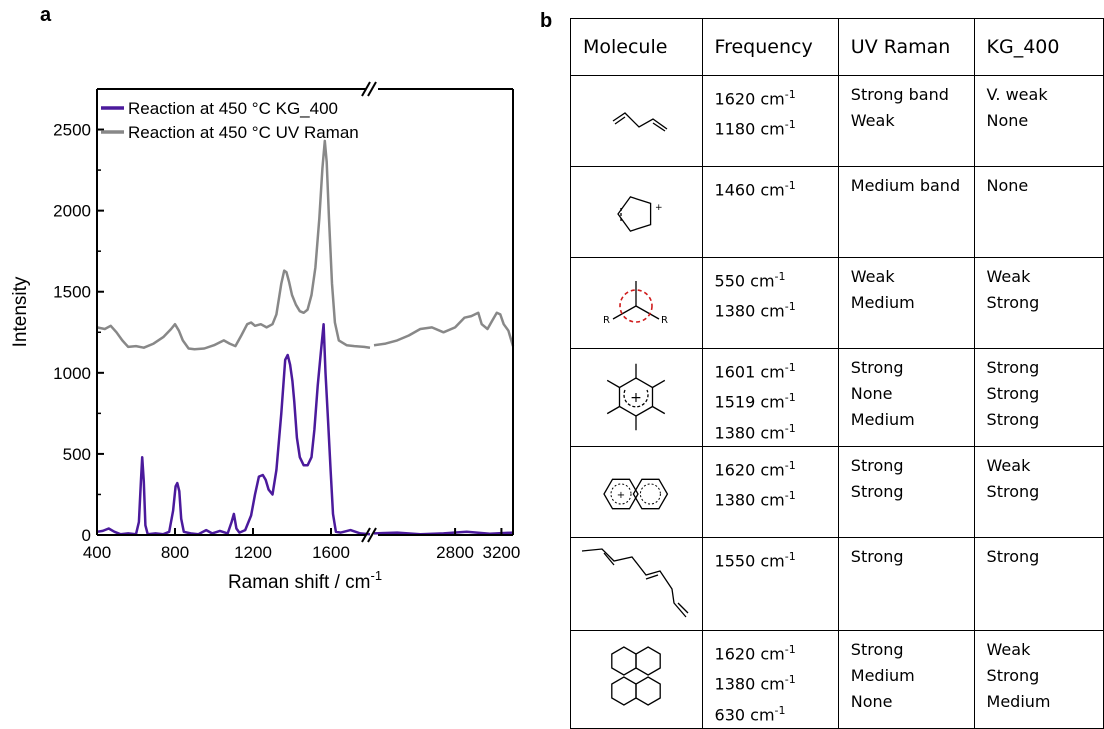 The width and height of the screenshot is (1104, 729). Describe the element at coordinates (636, 47) in the screenshot. I see `header-molecule: Molecule` at that location.